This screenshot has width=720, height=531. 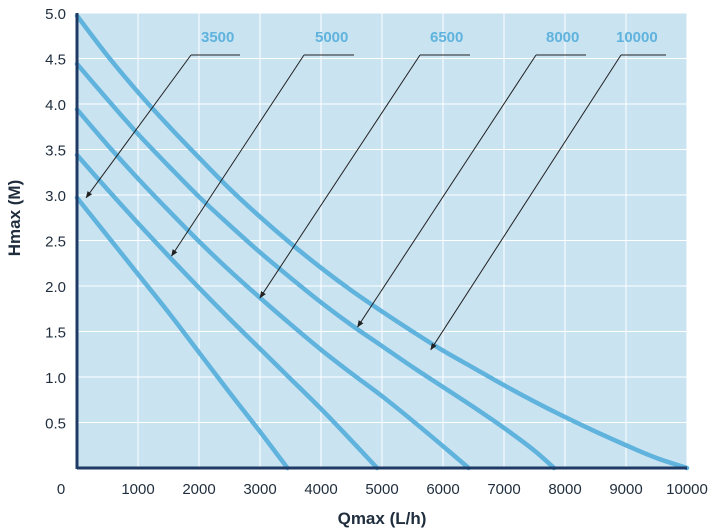 I want to click on x-tick-label: 10000, so click(x=687, y=489).